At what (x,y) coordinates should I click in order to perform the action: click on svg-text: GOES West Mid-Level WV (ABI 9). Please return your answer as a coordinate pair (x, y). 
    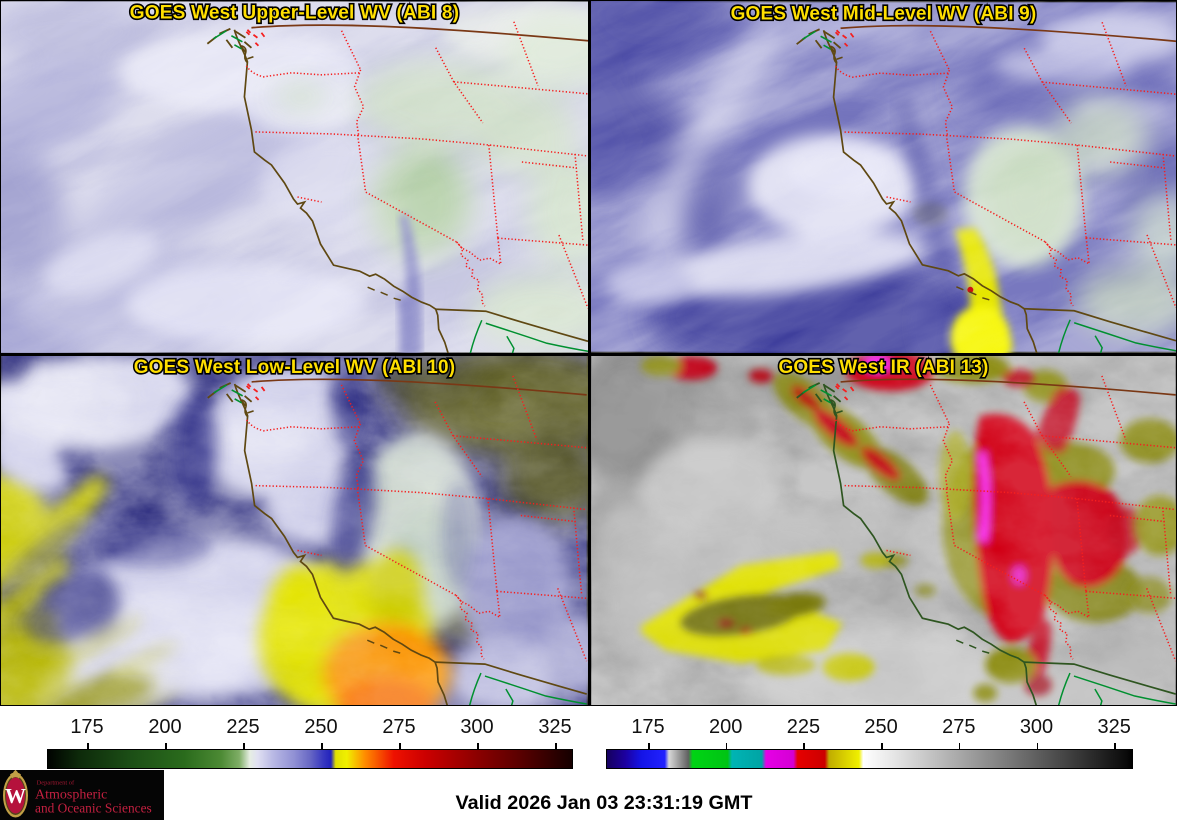
    Looking at the image, I should click on (884, 13).